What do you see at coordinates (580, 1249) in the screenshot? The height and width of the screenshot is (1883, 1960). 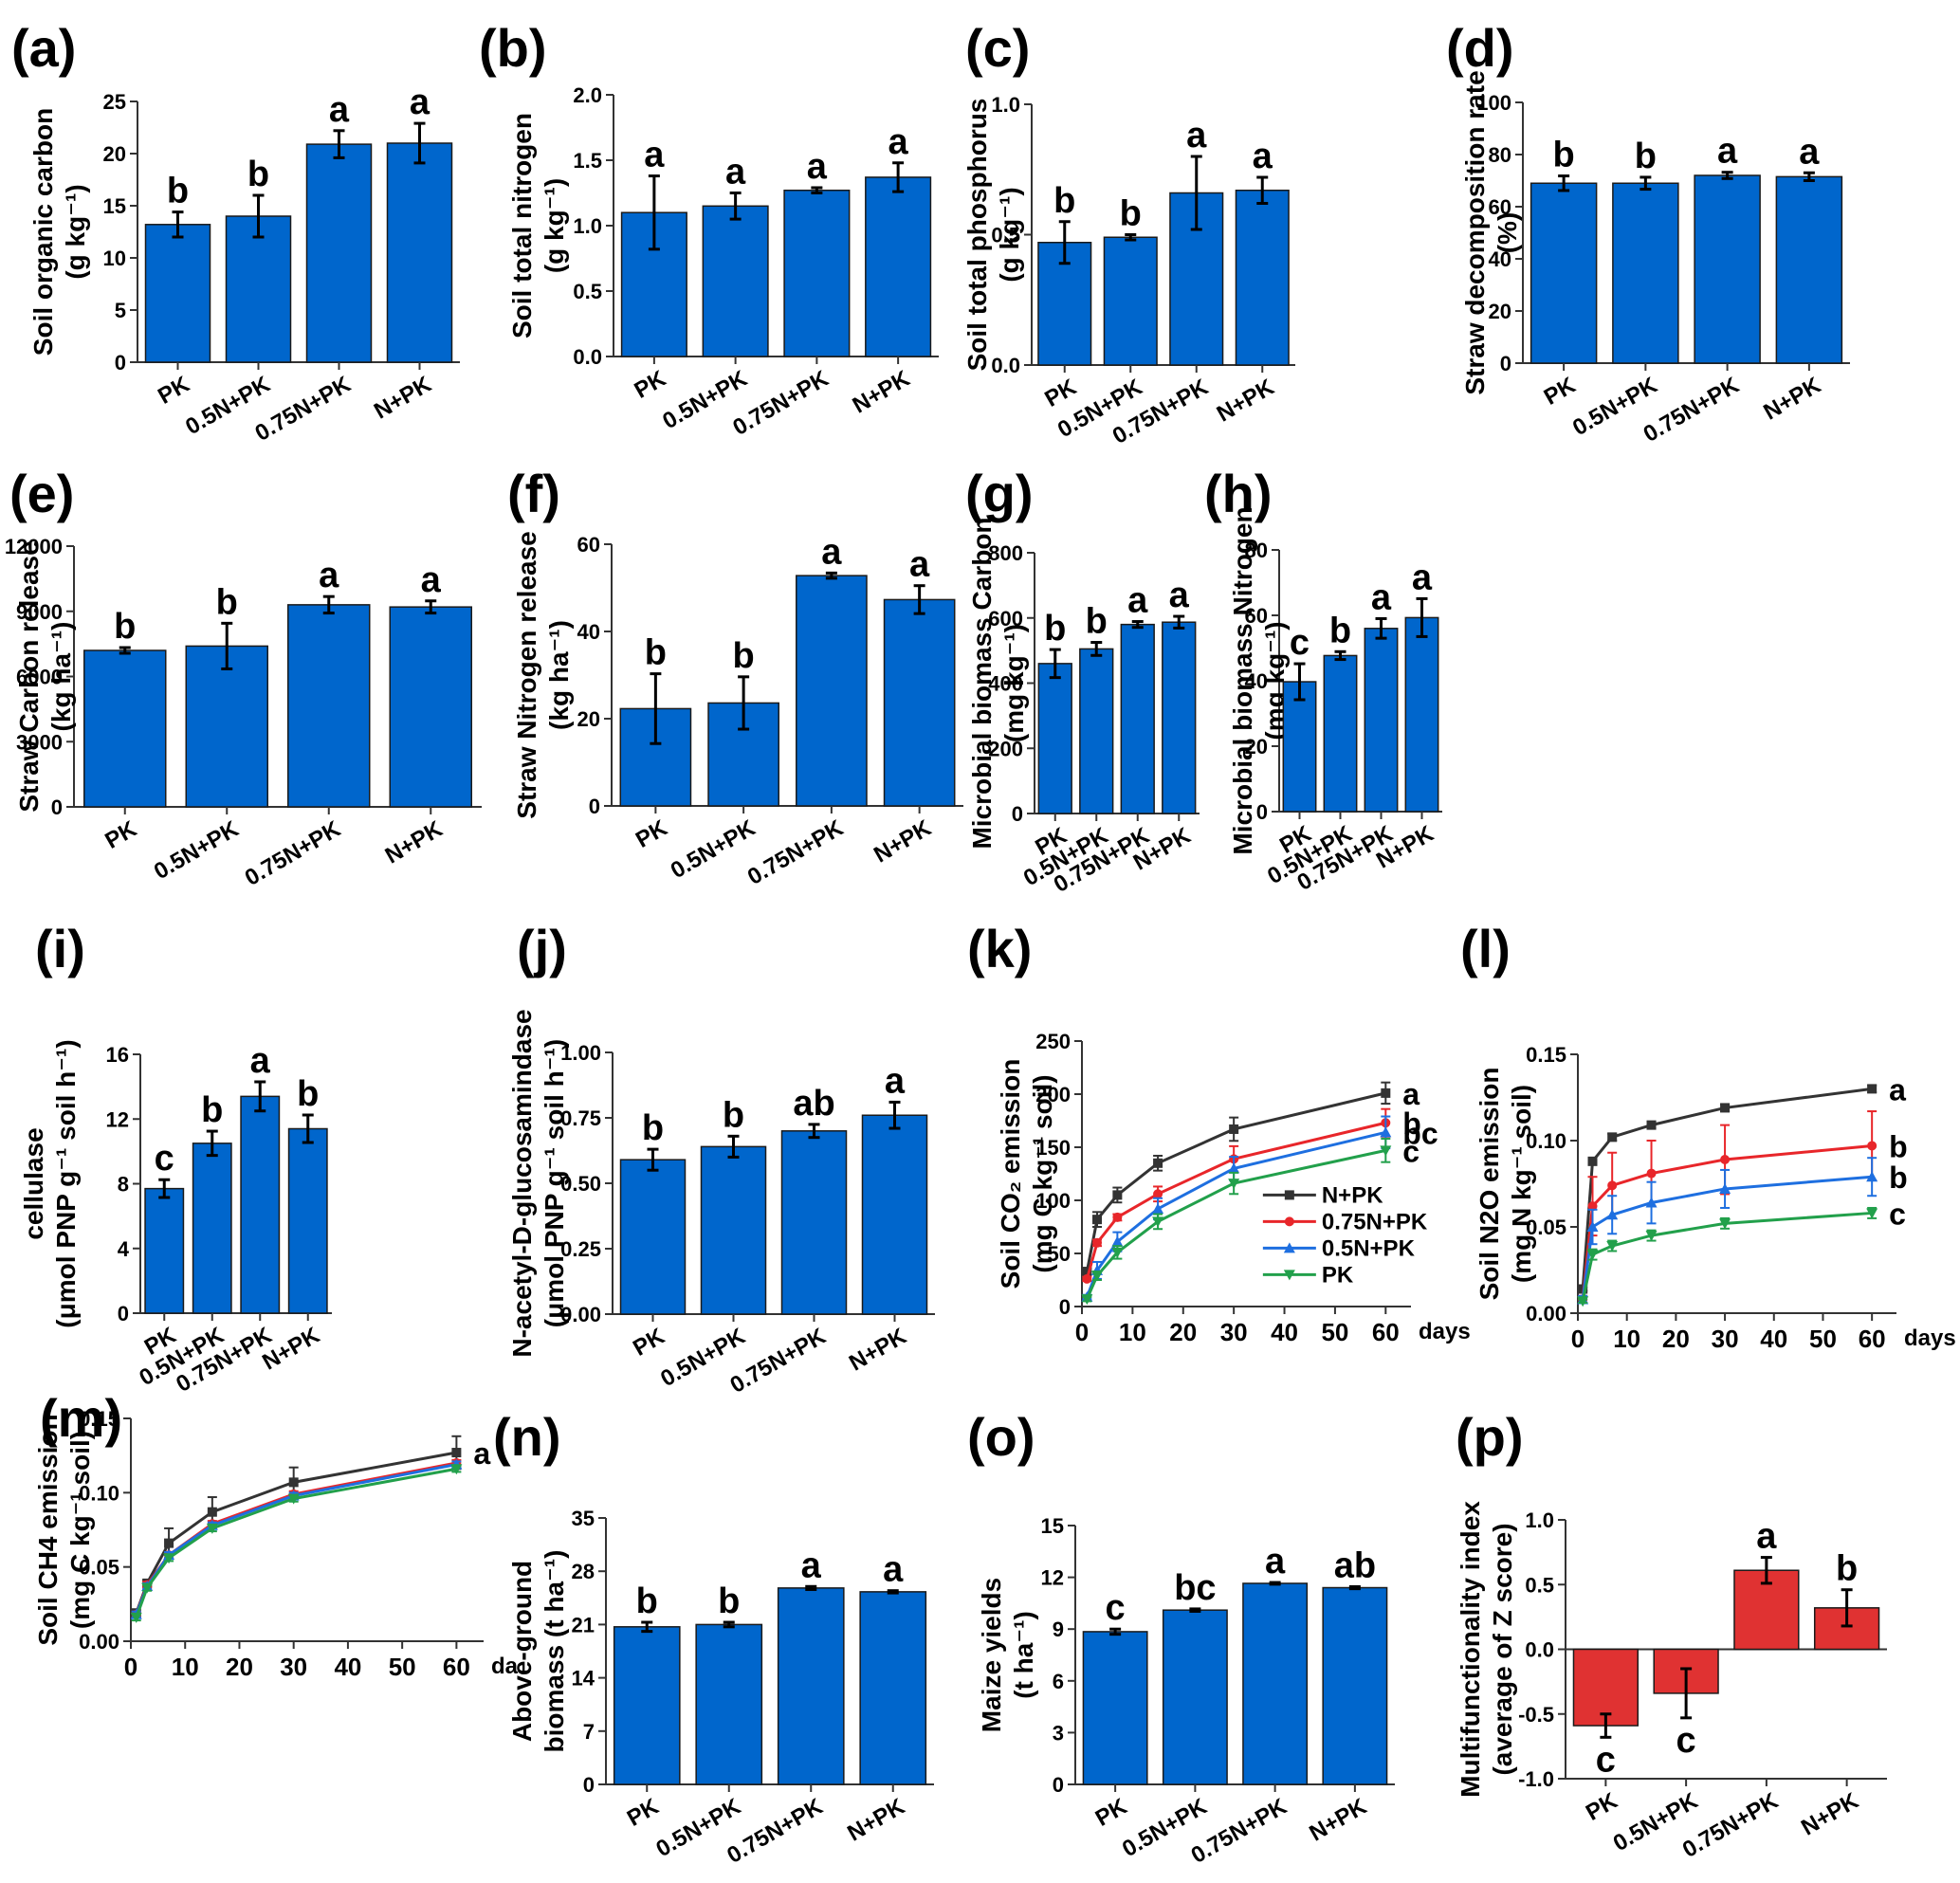 I see `y-tick-label: 0.25` at bounding box center [580, 1249].